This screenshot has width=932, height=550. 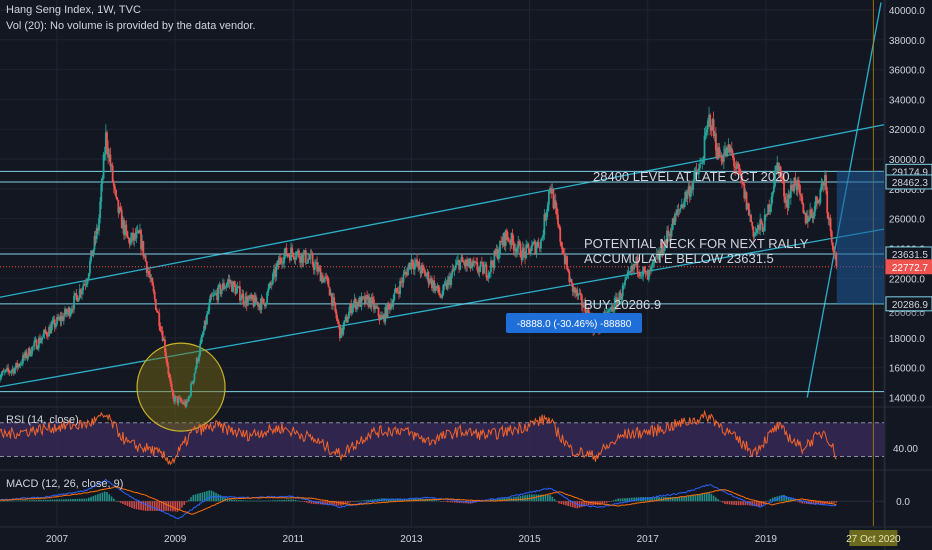 I want to click on macd-axis-label: 0.0, so click(x=903, y=502).